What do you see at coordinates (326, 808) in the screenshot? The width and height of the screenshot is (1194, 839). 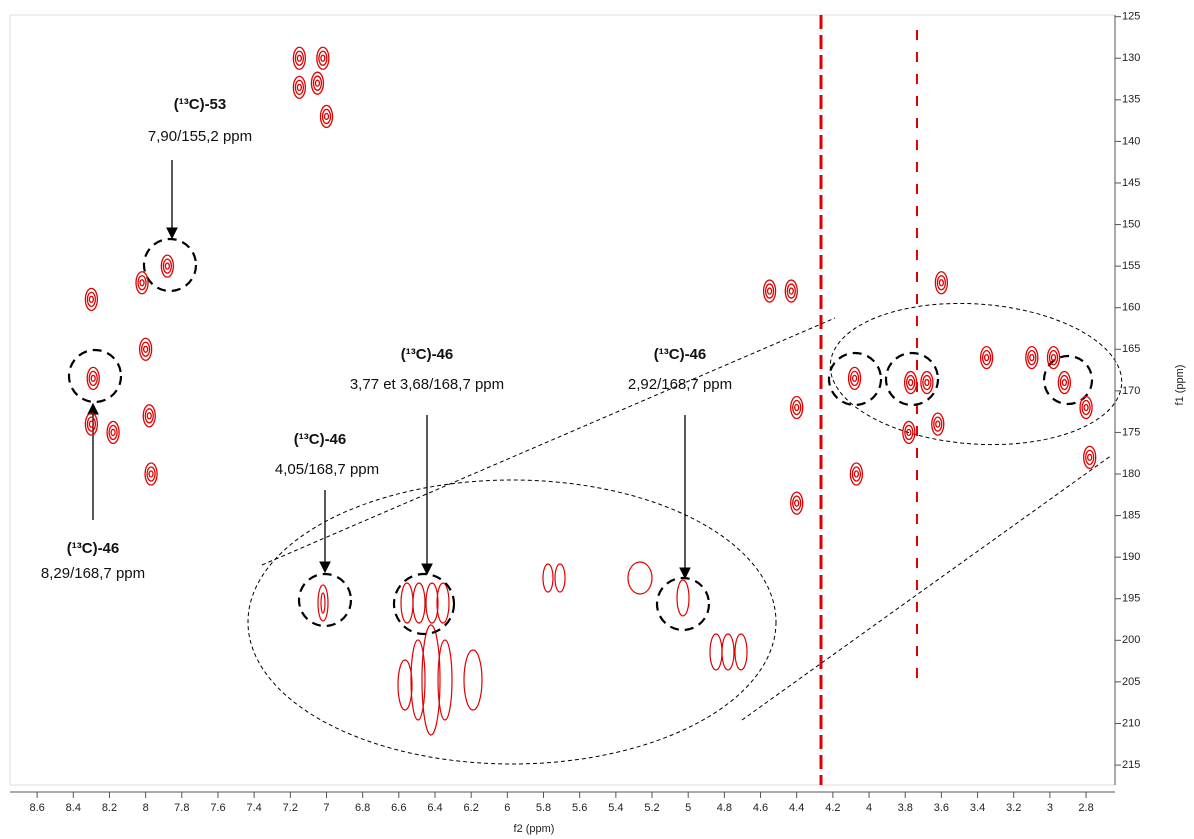 I see `x-tick-label: 7` at bounding box center [326, 808].